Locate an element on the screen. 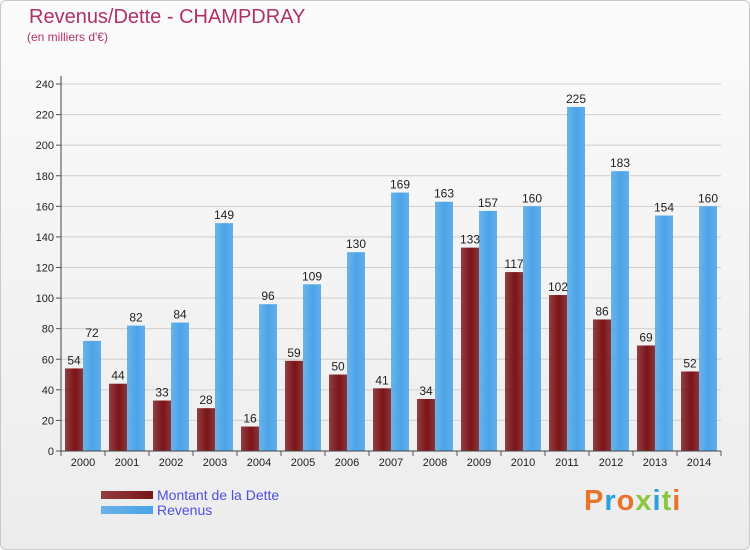  data-label-debt: 69 is located at coordinates (646, 337).